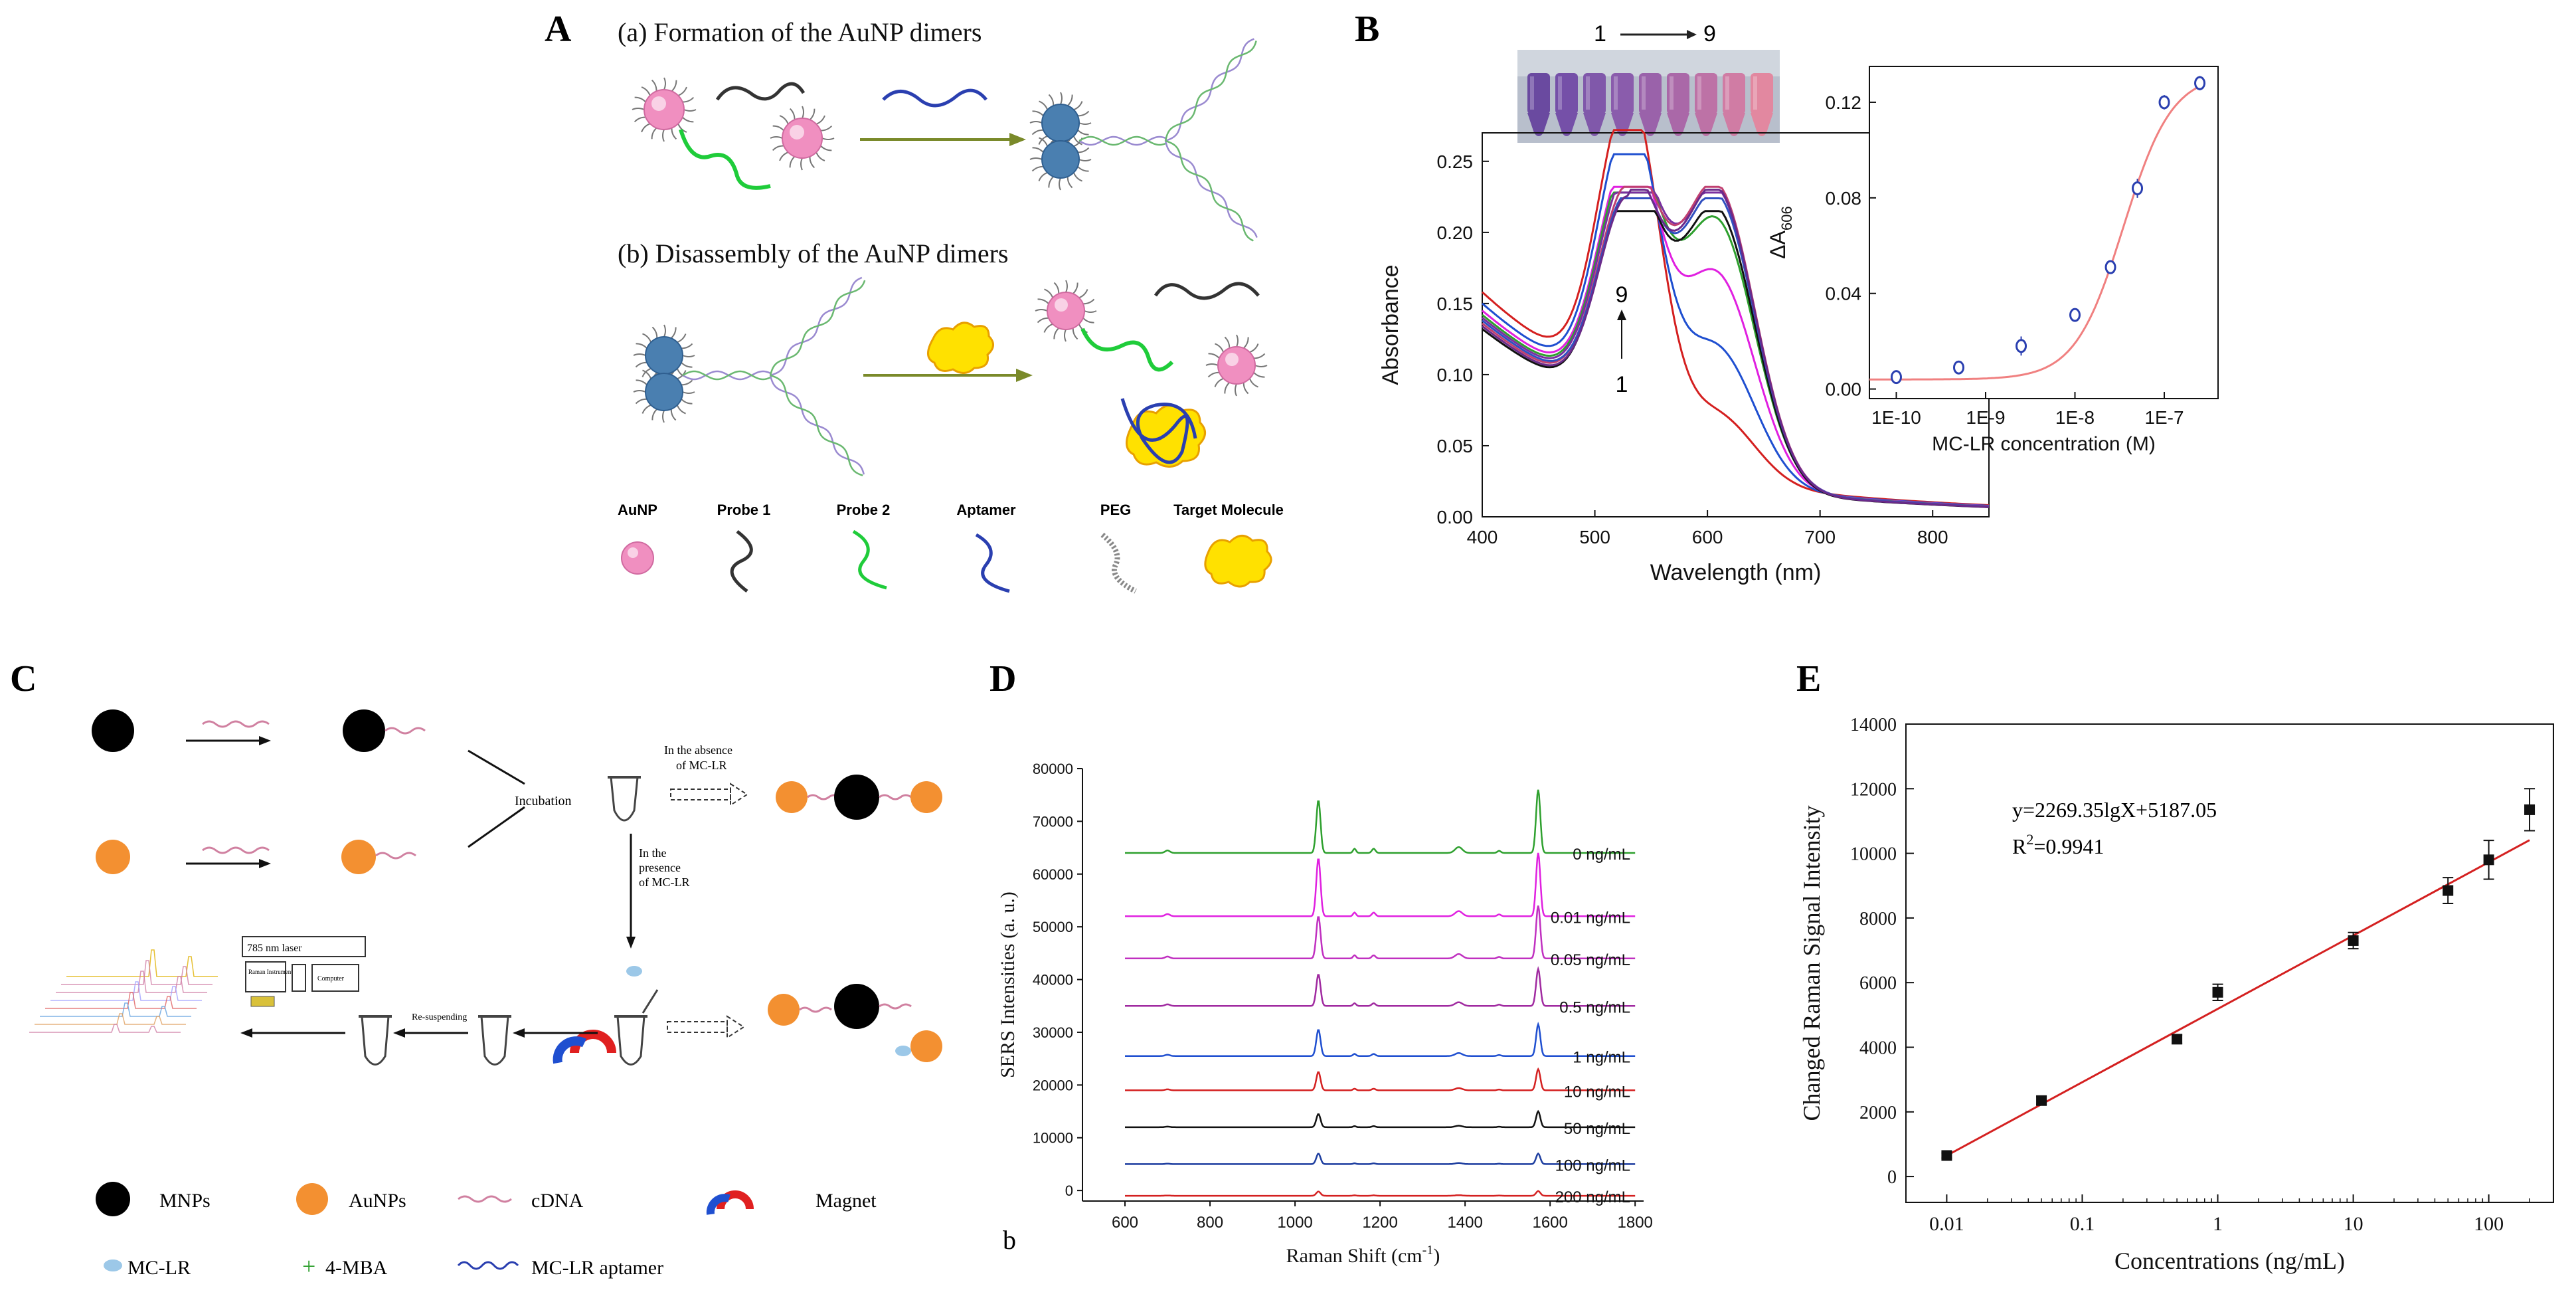 The height and width of the screenshot is (1306, 2576). I want to click on x-axis-label: Wavelength (nm), so click(1736, 572).